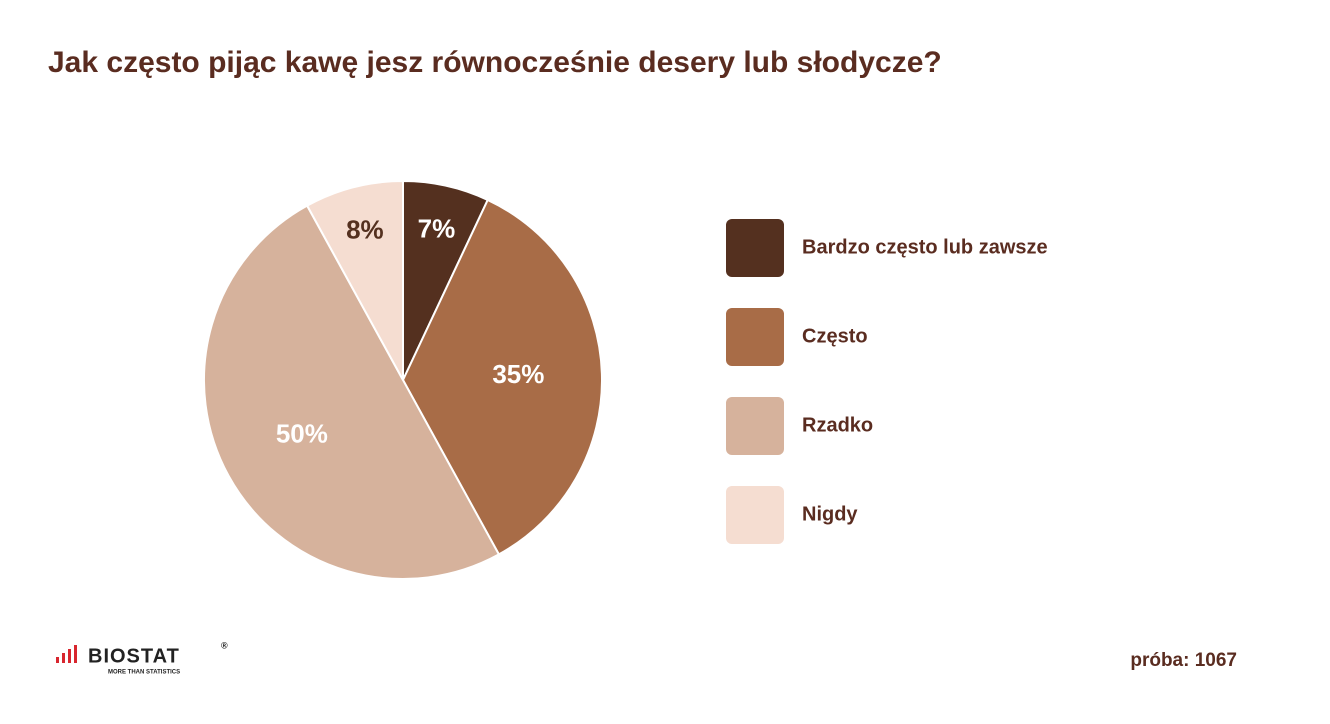  What do you see at coordinates (144, 673) in the screenshot?
I see `logo-tagline: MORE THAN STATISTICS` at bounding box center [144, 673].